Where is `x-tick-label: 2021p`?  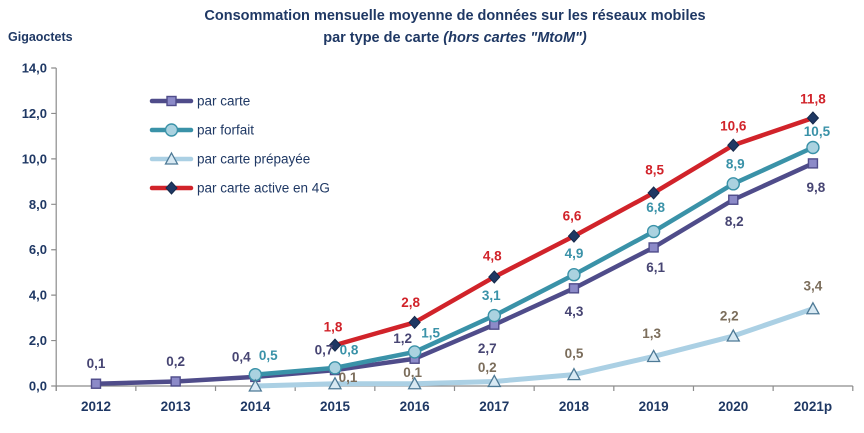 x-tick-label: 2021p is located at coordinates (813, 406).